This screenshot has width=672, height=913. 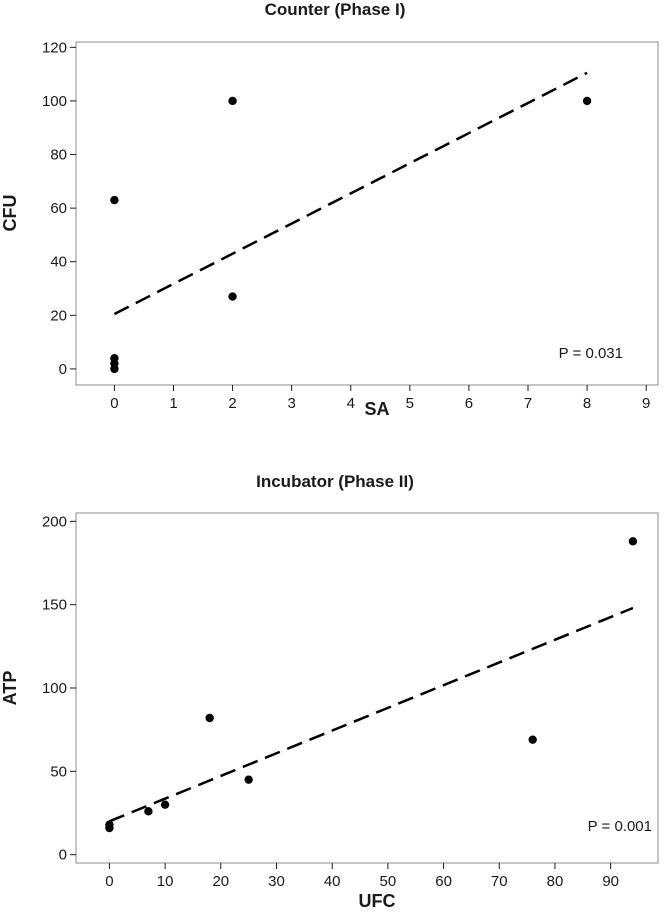 What do you see at coordinates (469, 403) in the screenshot?
I see `x-tick-label: 6` at bounding box center [469, 403].